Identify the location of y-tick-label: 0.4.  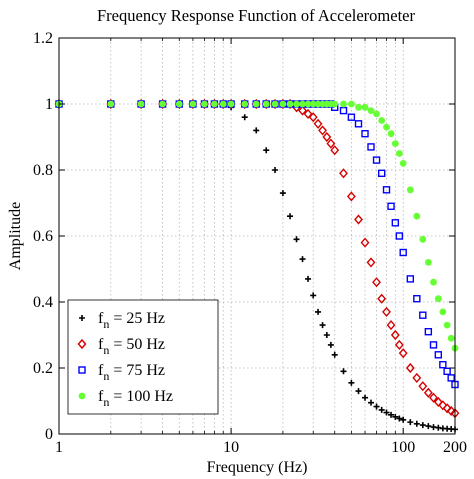
(43, 302).